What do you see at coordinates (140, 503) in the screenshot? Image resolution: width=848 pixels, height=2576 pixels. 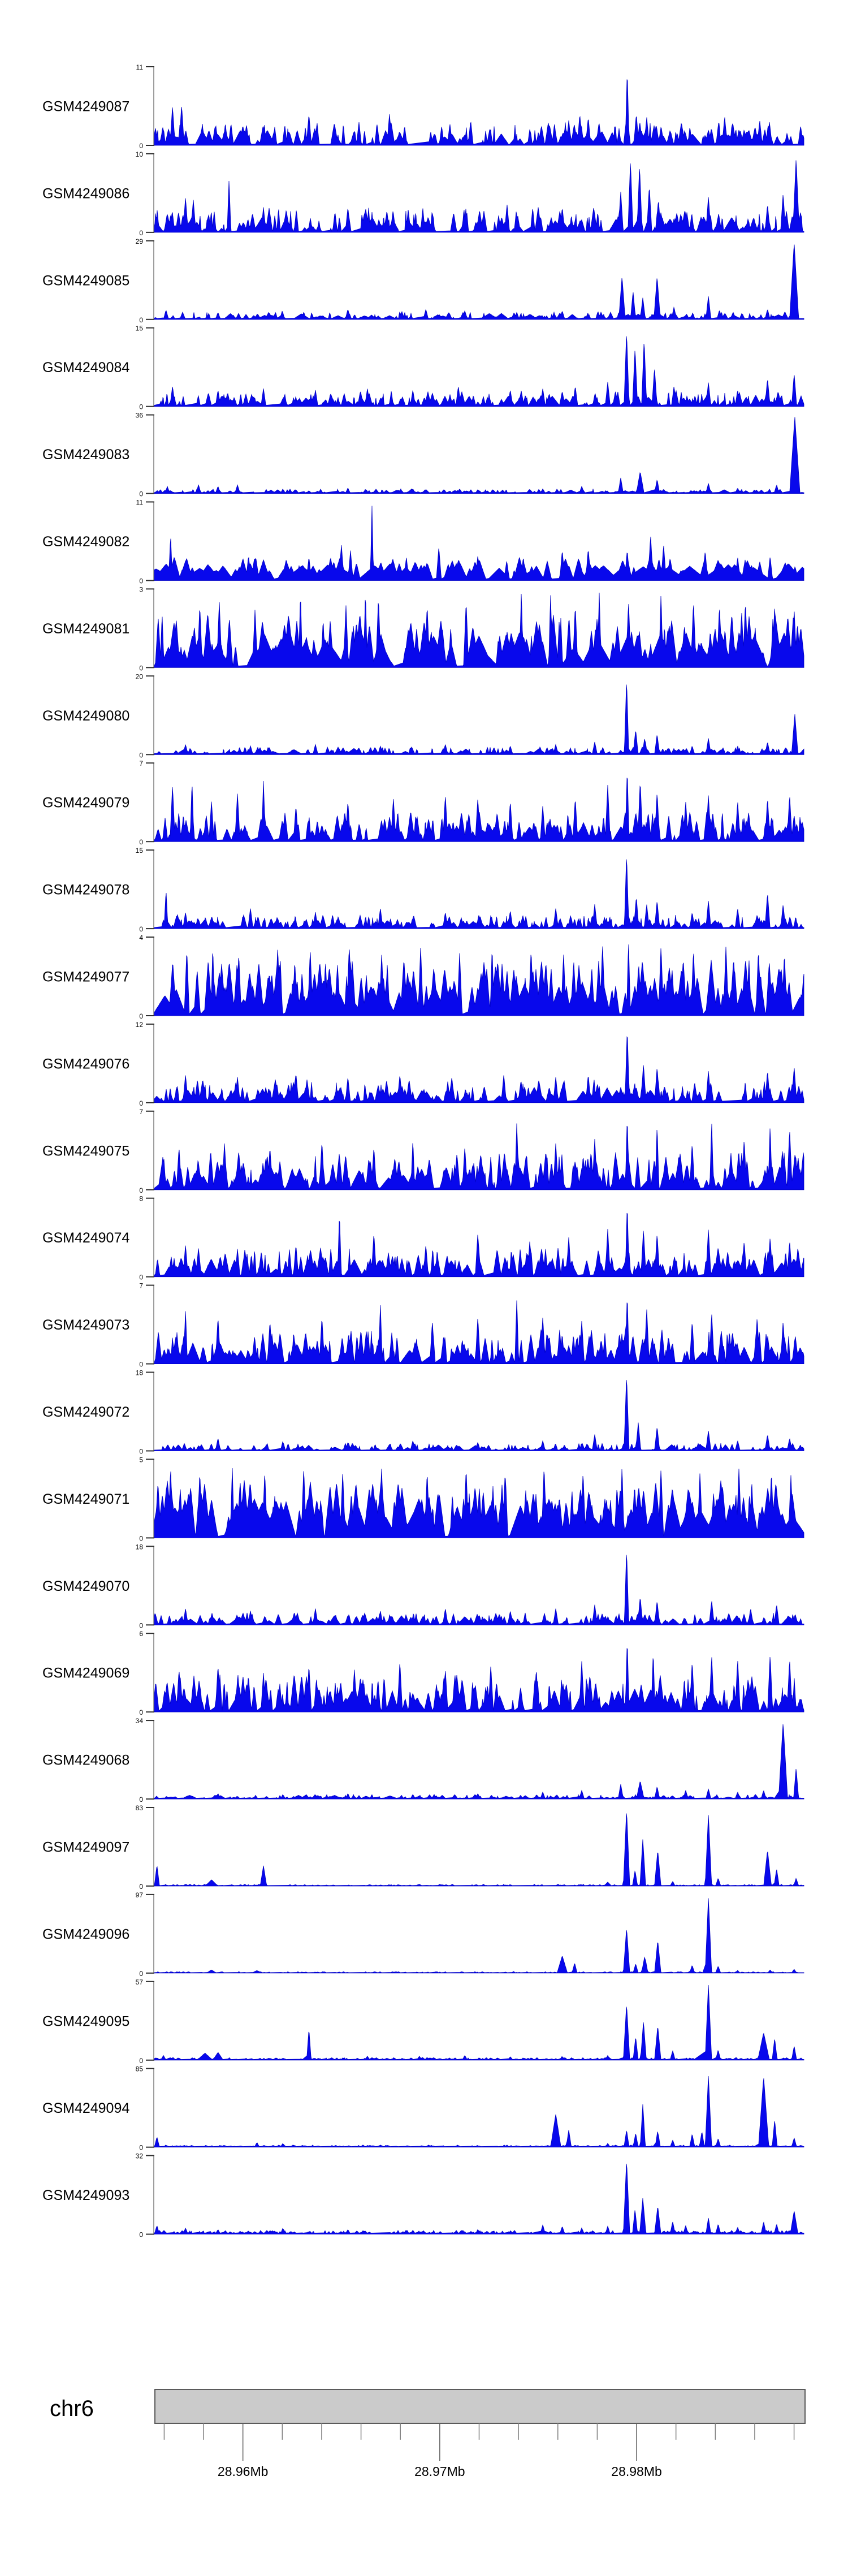 I see `y-axis-max-label: 11` at bounding box center [140, 503].